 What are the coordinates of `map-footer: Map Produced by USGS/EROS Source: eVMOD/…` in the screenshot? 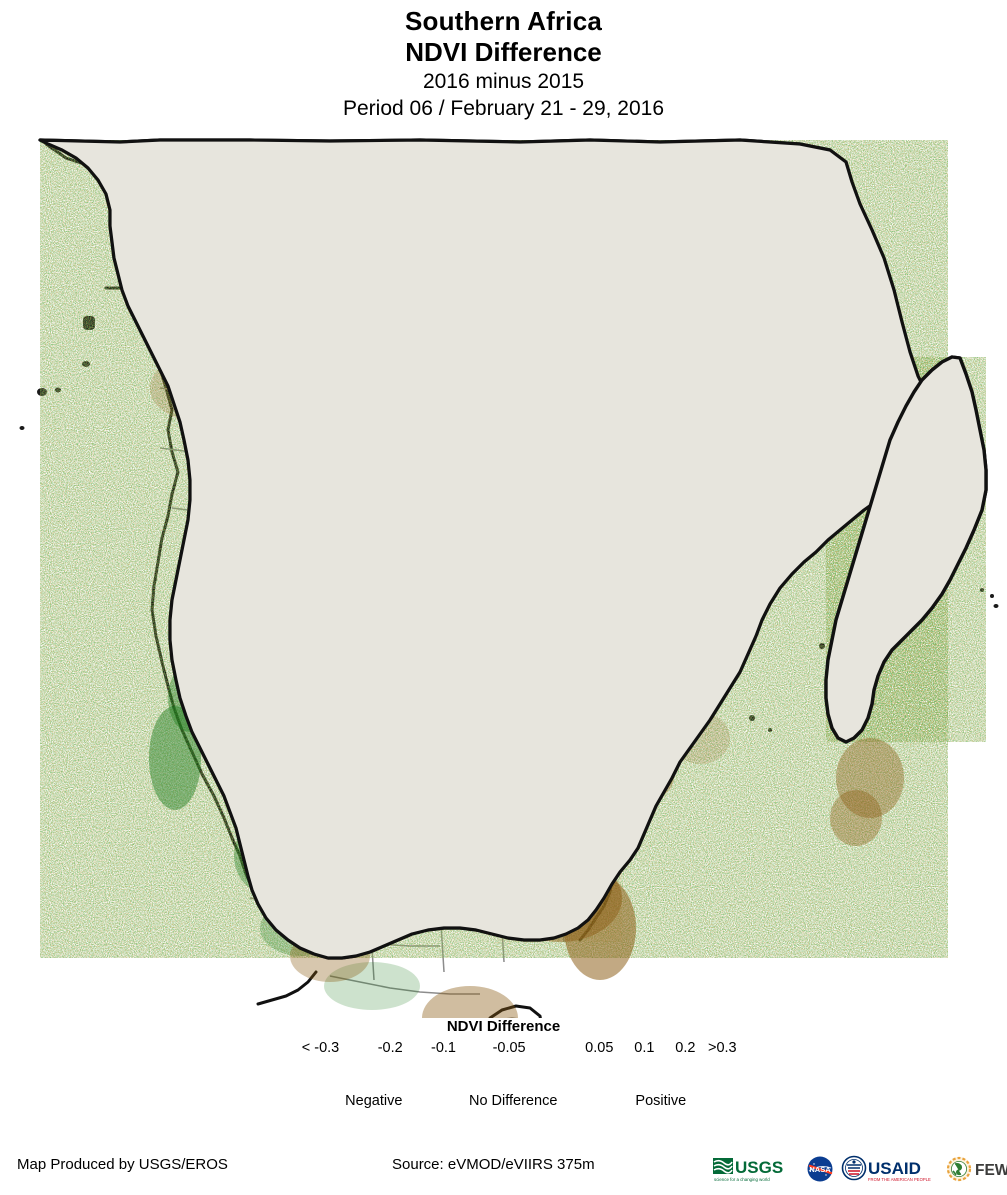 It's located at (503, 1170).